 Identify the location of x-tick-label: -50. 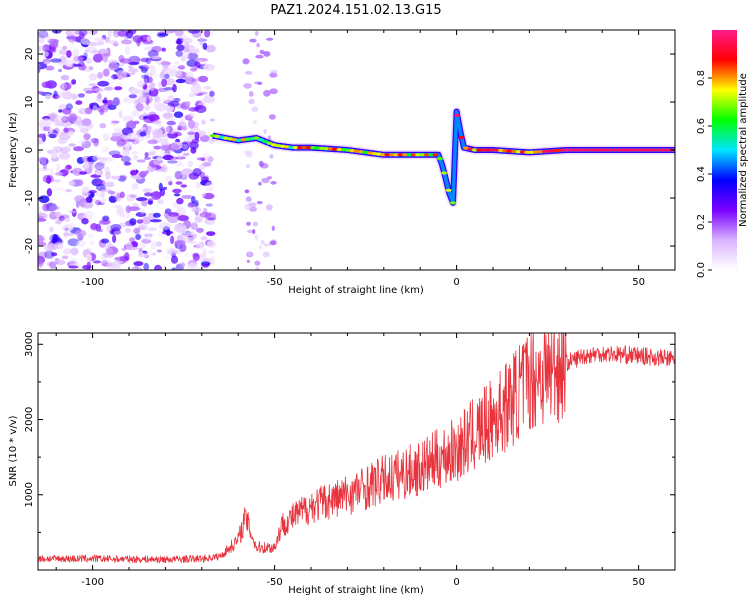
(274, 582).